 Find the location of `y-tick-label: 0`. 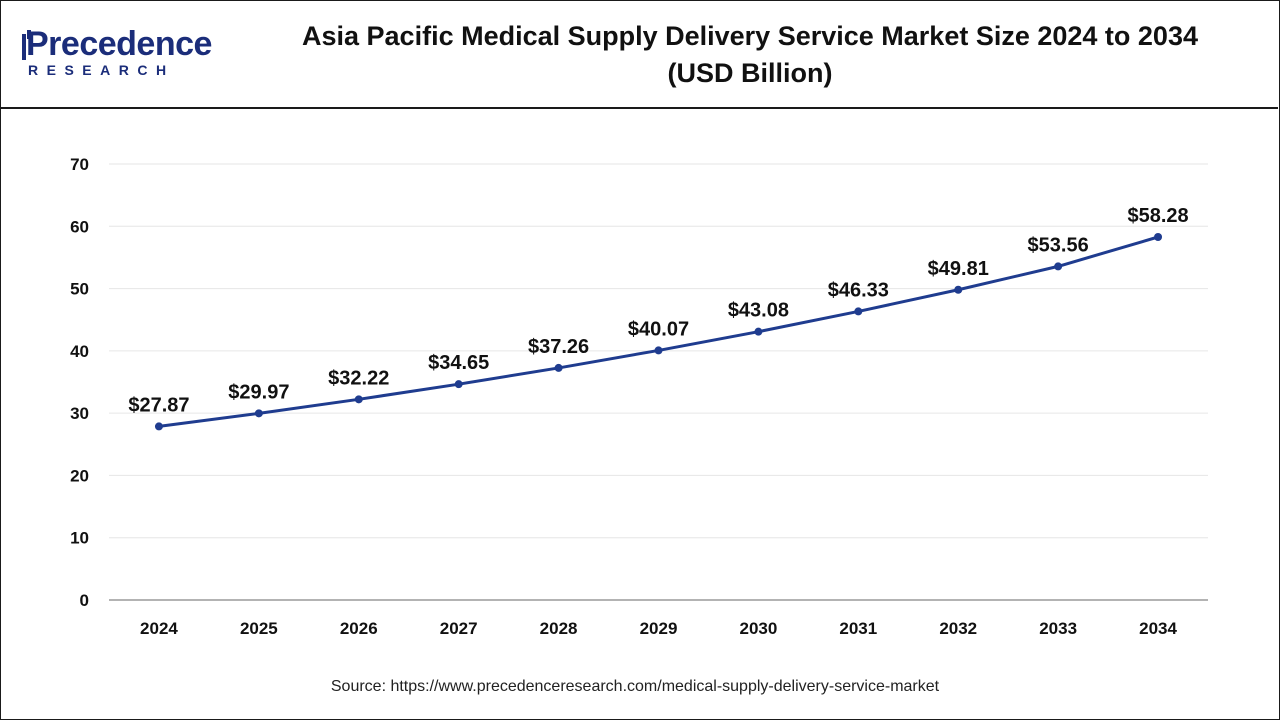

y-tick-label: 0 is located at coordinates (84, 600).